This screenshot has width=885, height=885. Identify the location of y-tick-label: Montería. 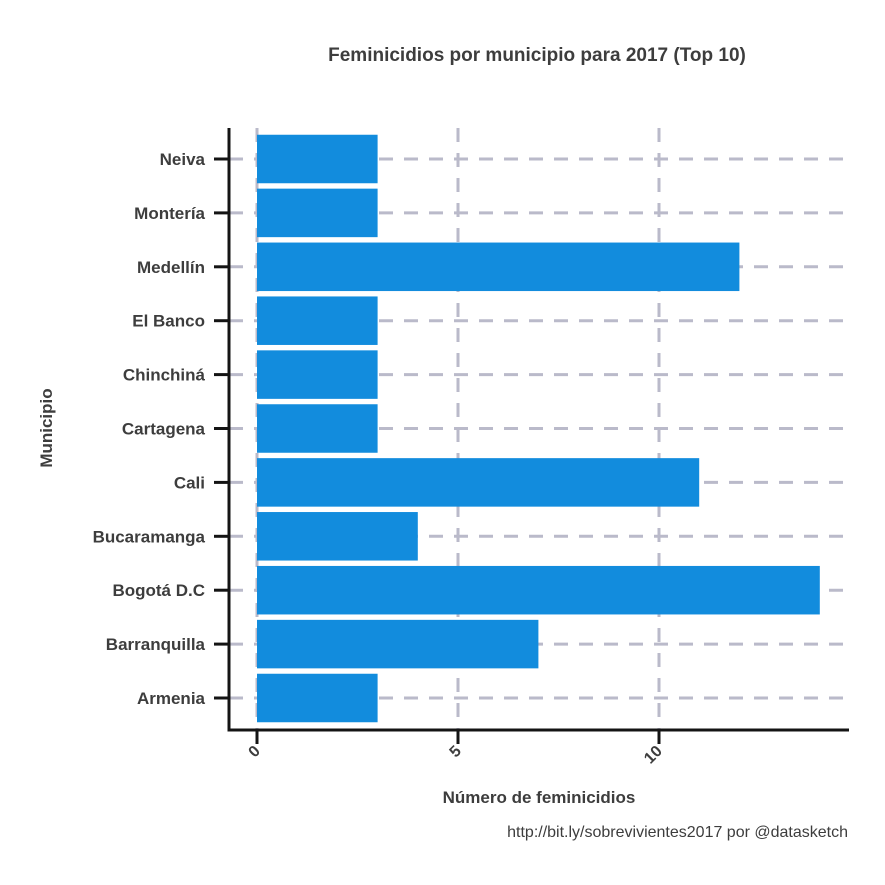
(169, 213).